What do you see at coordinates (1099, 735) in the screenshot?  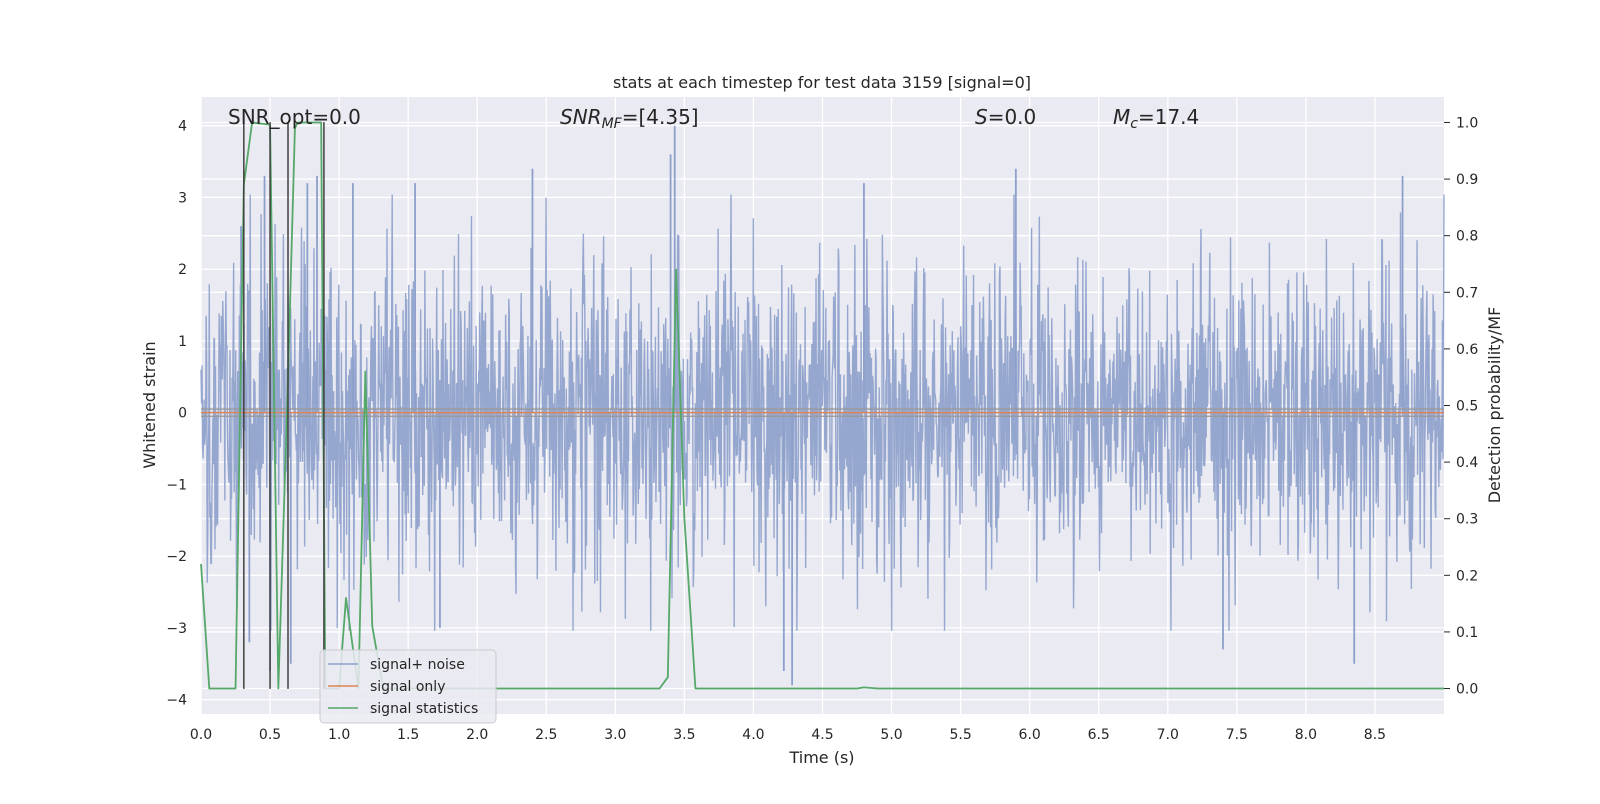 I see `x-tick-label: 6.5` at bounding box center [1099, 735].